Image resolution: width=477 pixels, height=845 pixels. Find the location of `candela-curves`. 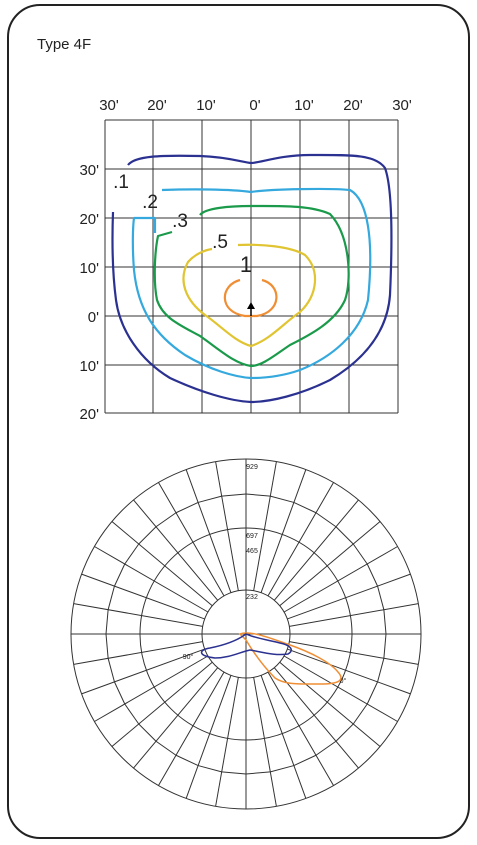

candela-curves is located at coordinates (271, 658).